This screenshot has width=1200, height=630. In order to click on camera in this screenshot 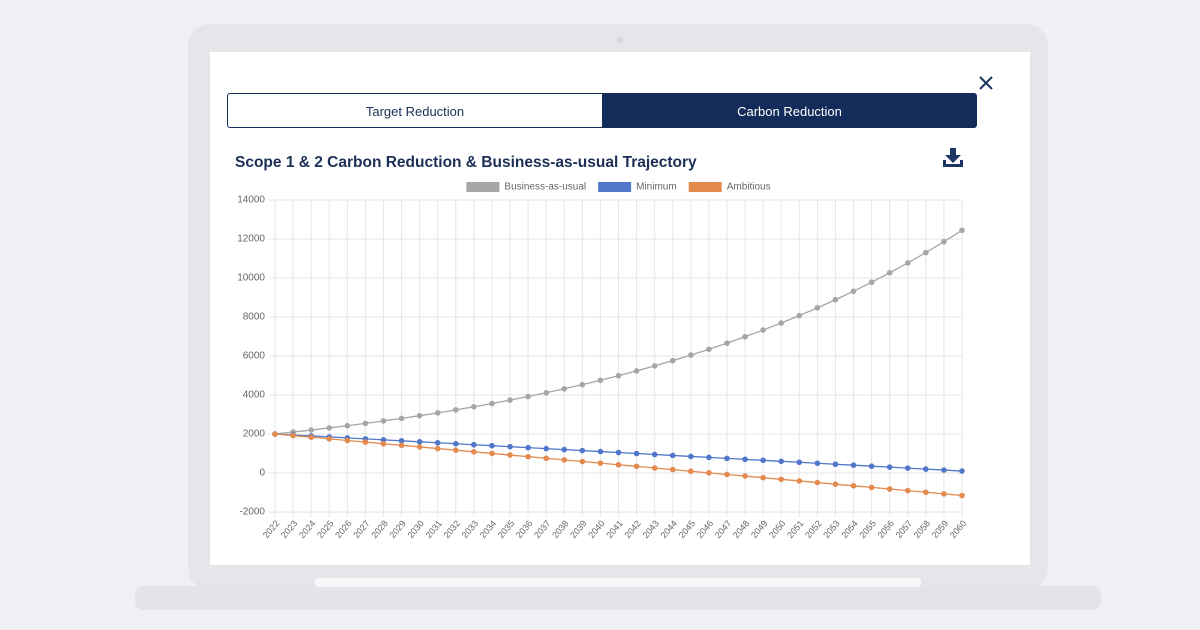, I will do `click(620, 40)`.